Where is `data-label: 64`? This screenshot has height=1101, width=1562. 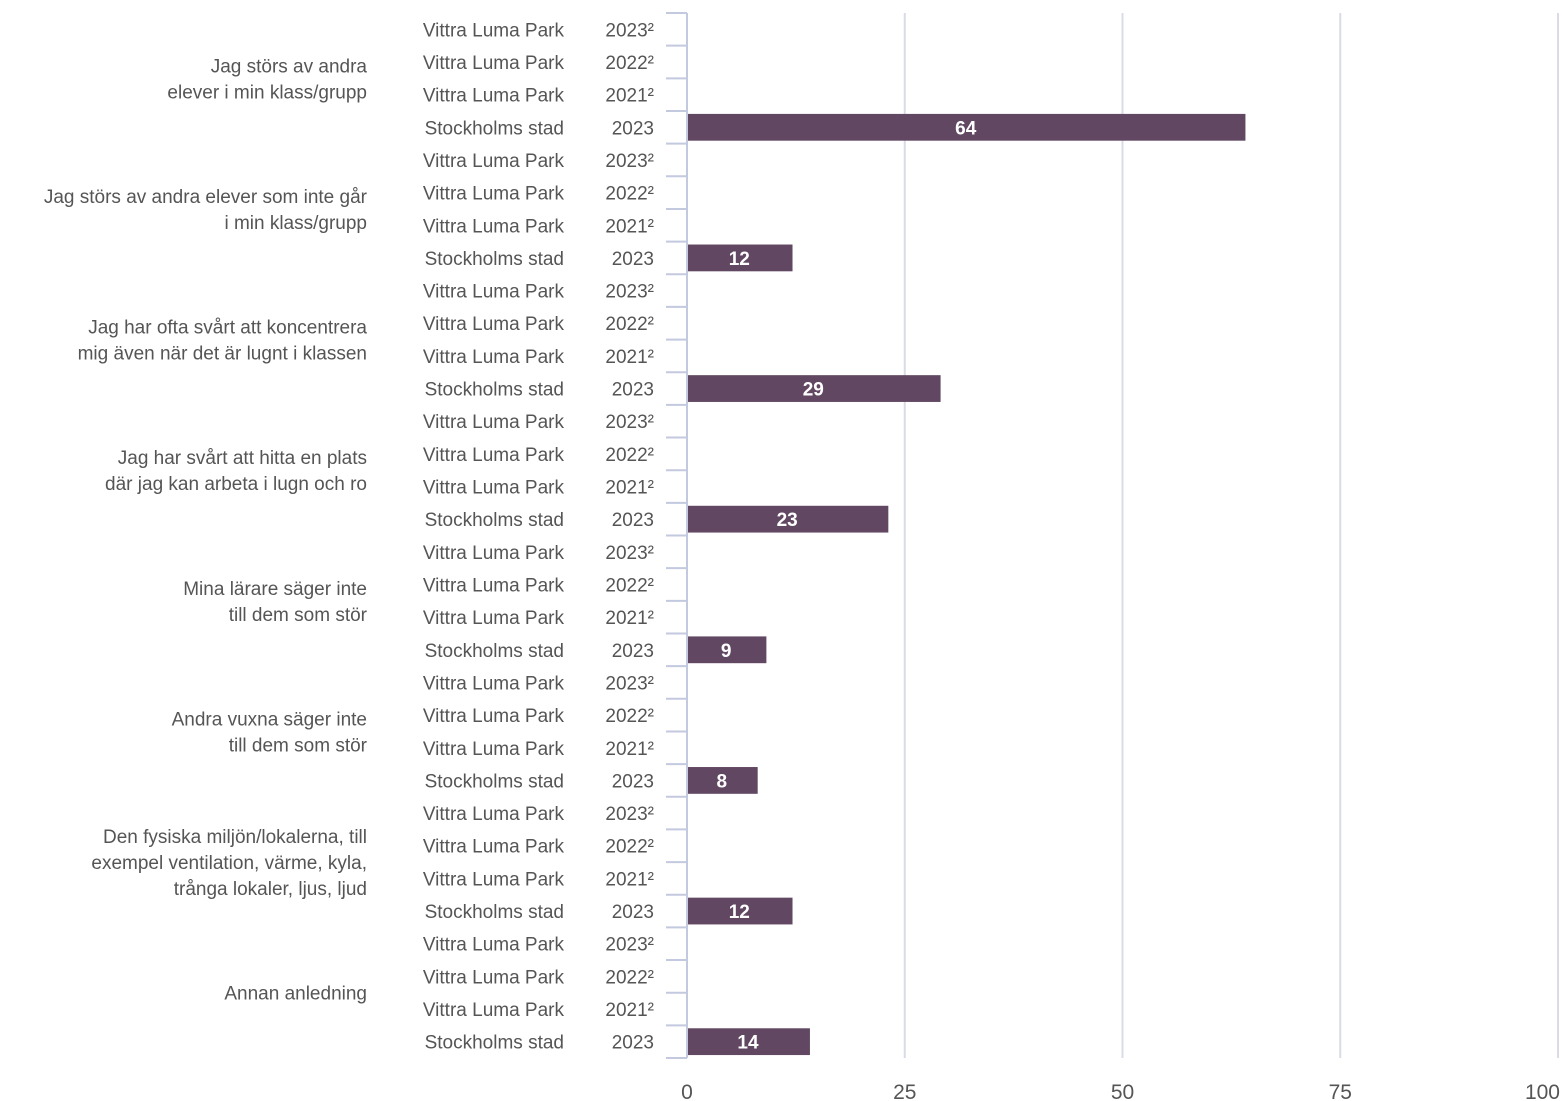 data-label: 64 is located at coordinates (966, 128).